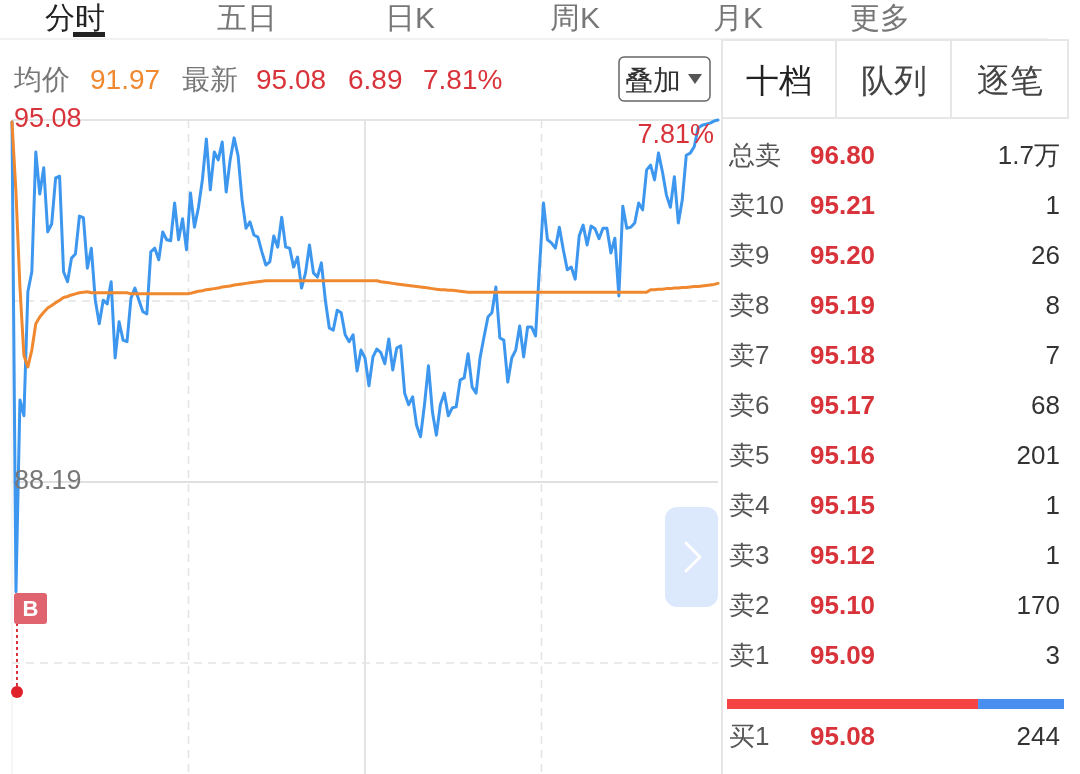 The width and height of the screenshot is (1080, 774). What do you see at coordinates (125, 79) in the screenshot?
I see `text: 91.97` at bounding box center [125, 79].